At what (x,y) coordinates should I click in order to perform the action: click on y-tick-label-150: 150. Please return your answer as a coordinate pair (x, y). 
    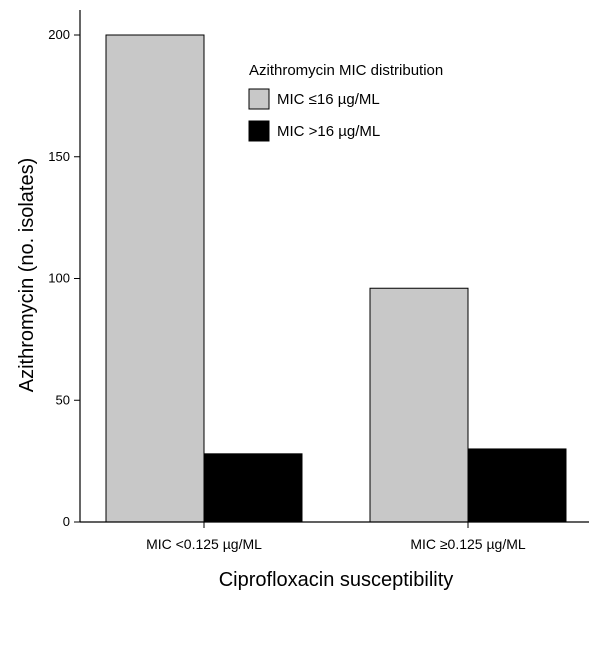
    Looking at the image, I should click on (59, 156).